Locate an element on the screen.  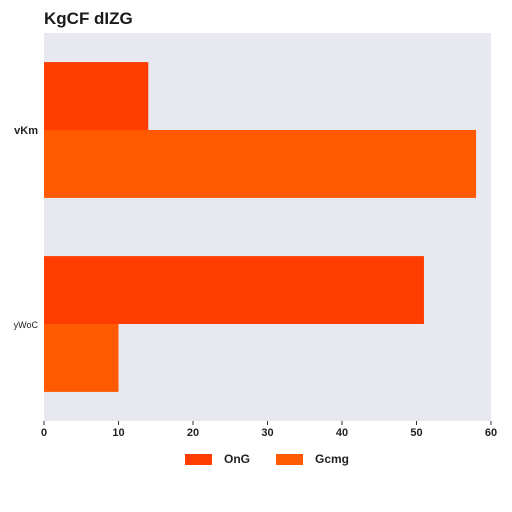
x-tick-label: 10 is located at coordinates (118, 433).